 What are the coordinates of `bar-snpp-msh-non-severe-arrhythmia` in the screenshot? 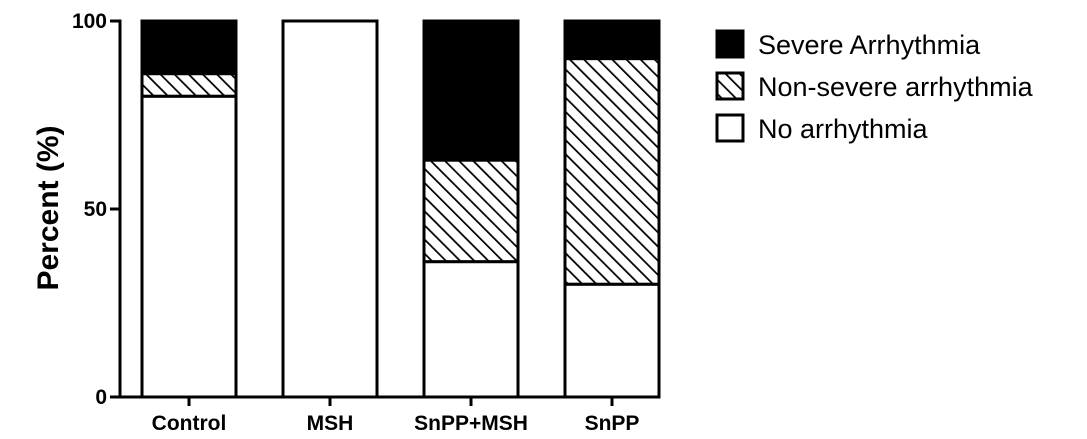 It's located at (471, 211).